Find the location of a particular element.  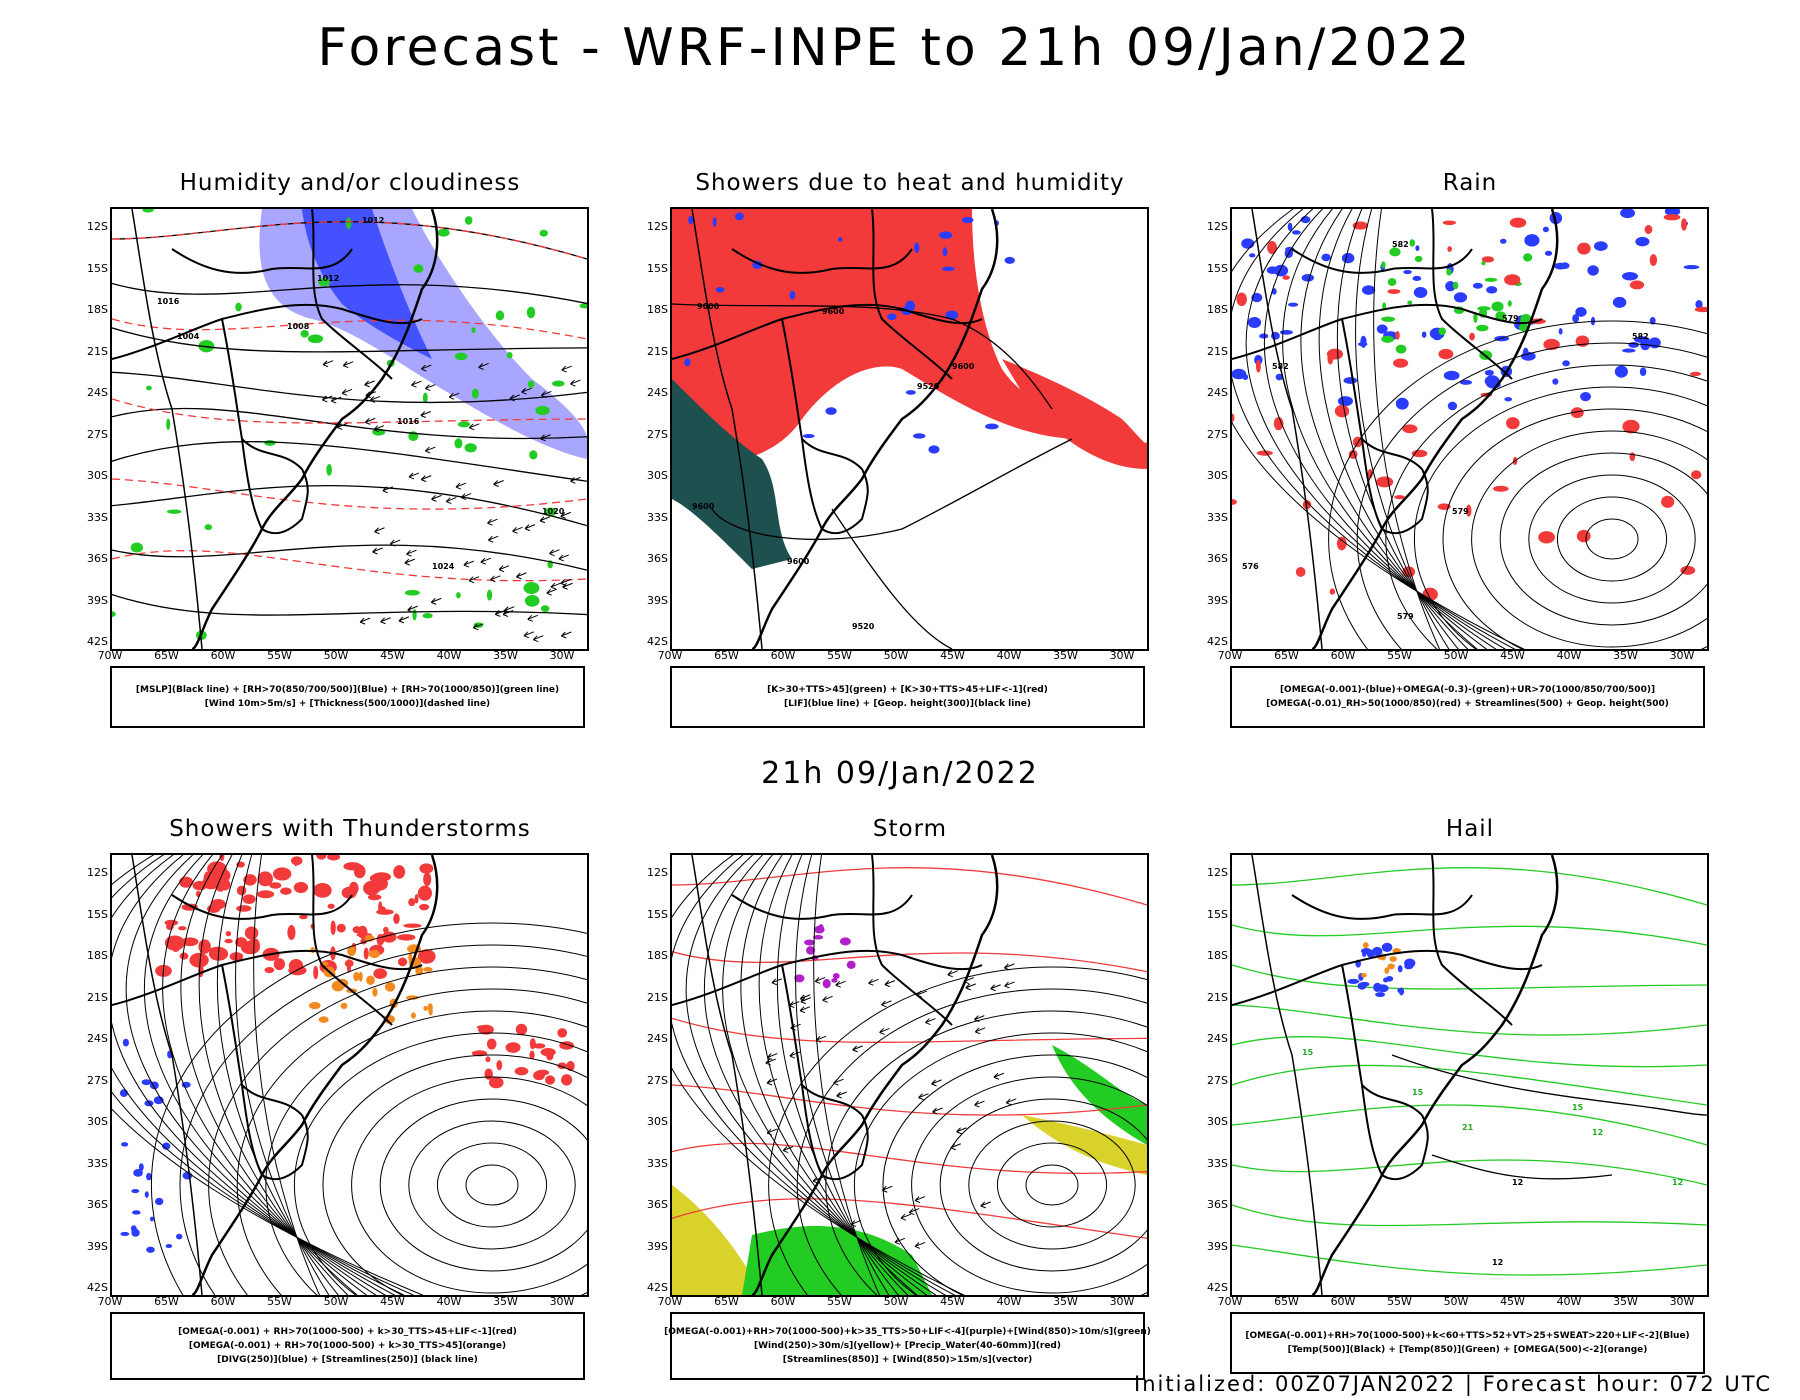

lat-axis: 12S 15S 18S 21S 24S 27S 30S 33S 36S 39S 42S is located at coordinates (651, 1073).